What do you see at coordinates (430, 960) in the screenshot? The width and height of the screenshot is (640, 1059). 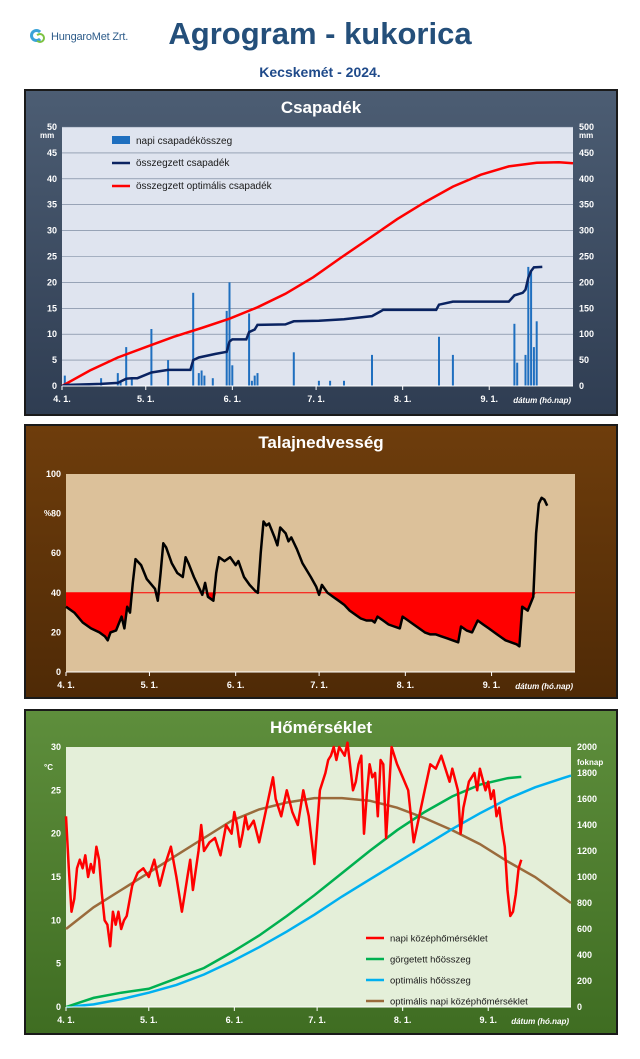 I see `legend-label-rolling: görgetett hőösszeg` at bounding box center [430, 960].